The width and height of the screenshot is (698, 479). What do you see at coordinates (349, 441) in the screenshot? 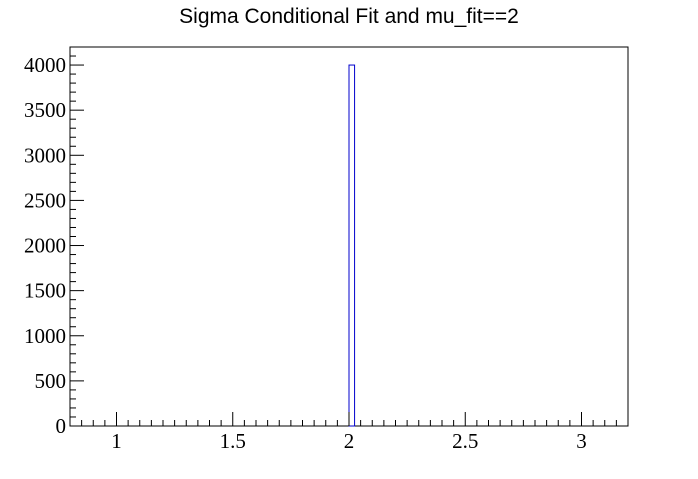
I see `x-tick-label: 2` at bounding box center [349, 441].